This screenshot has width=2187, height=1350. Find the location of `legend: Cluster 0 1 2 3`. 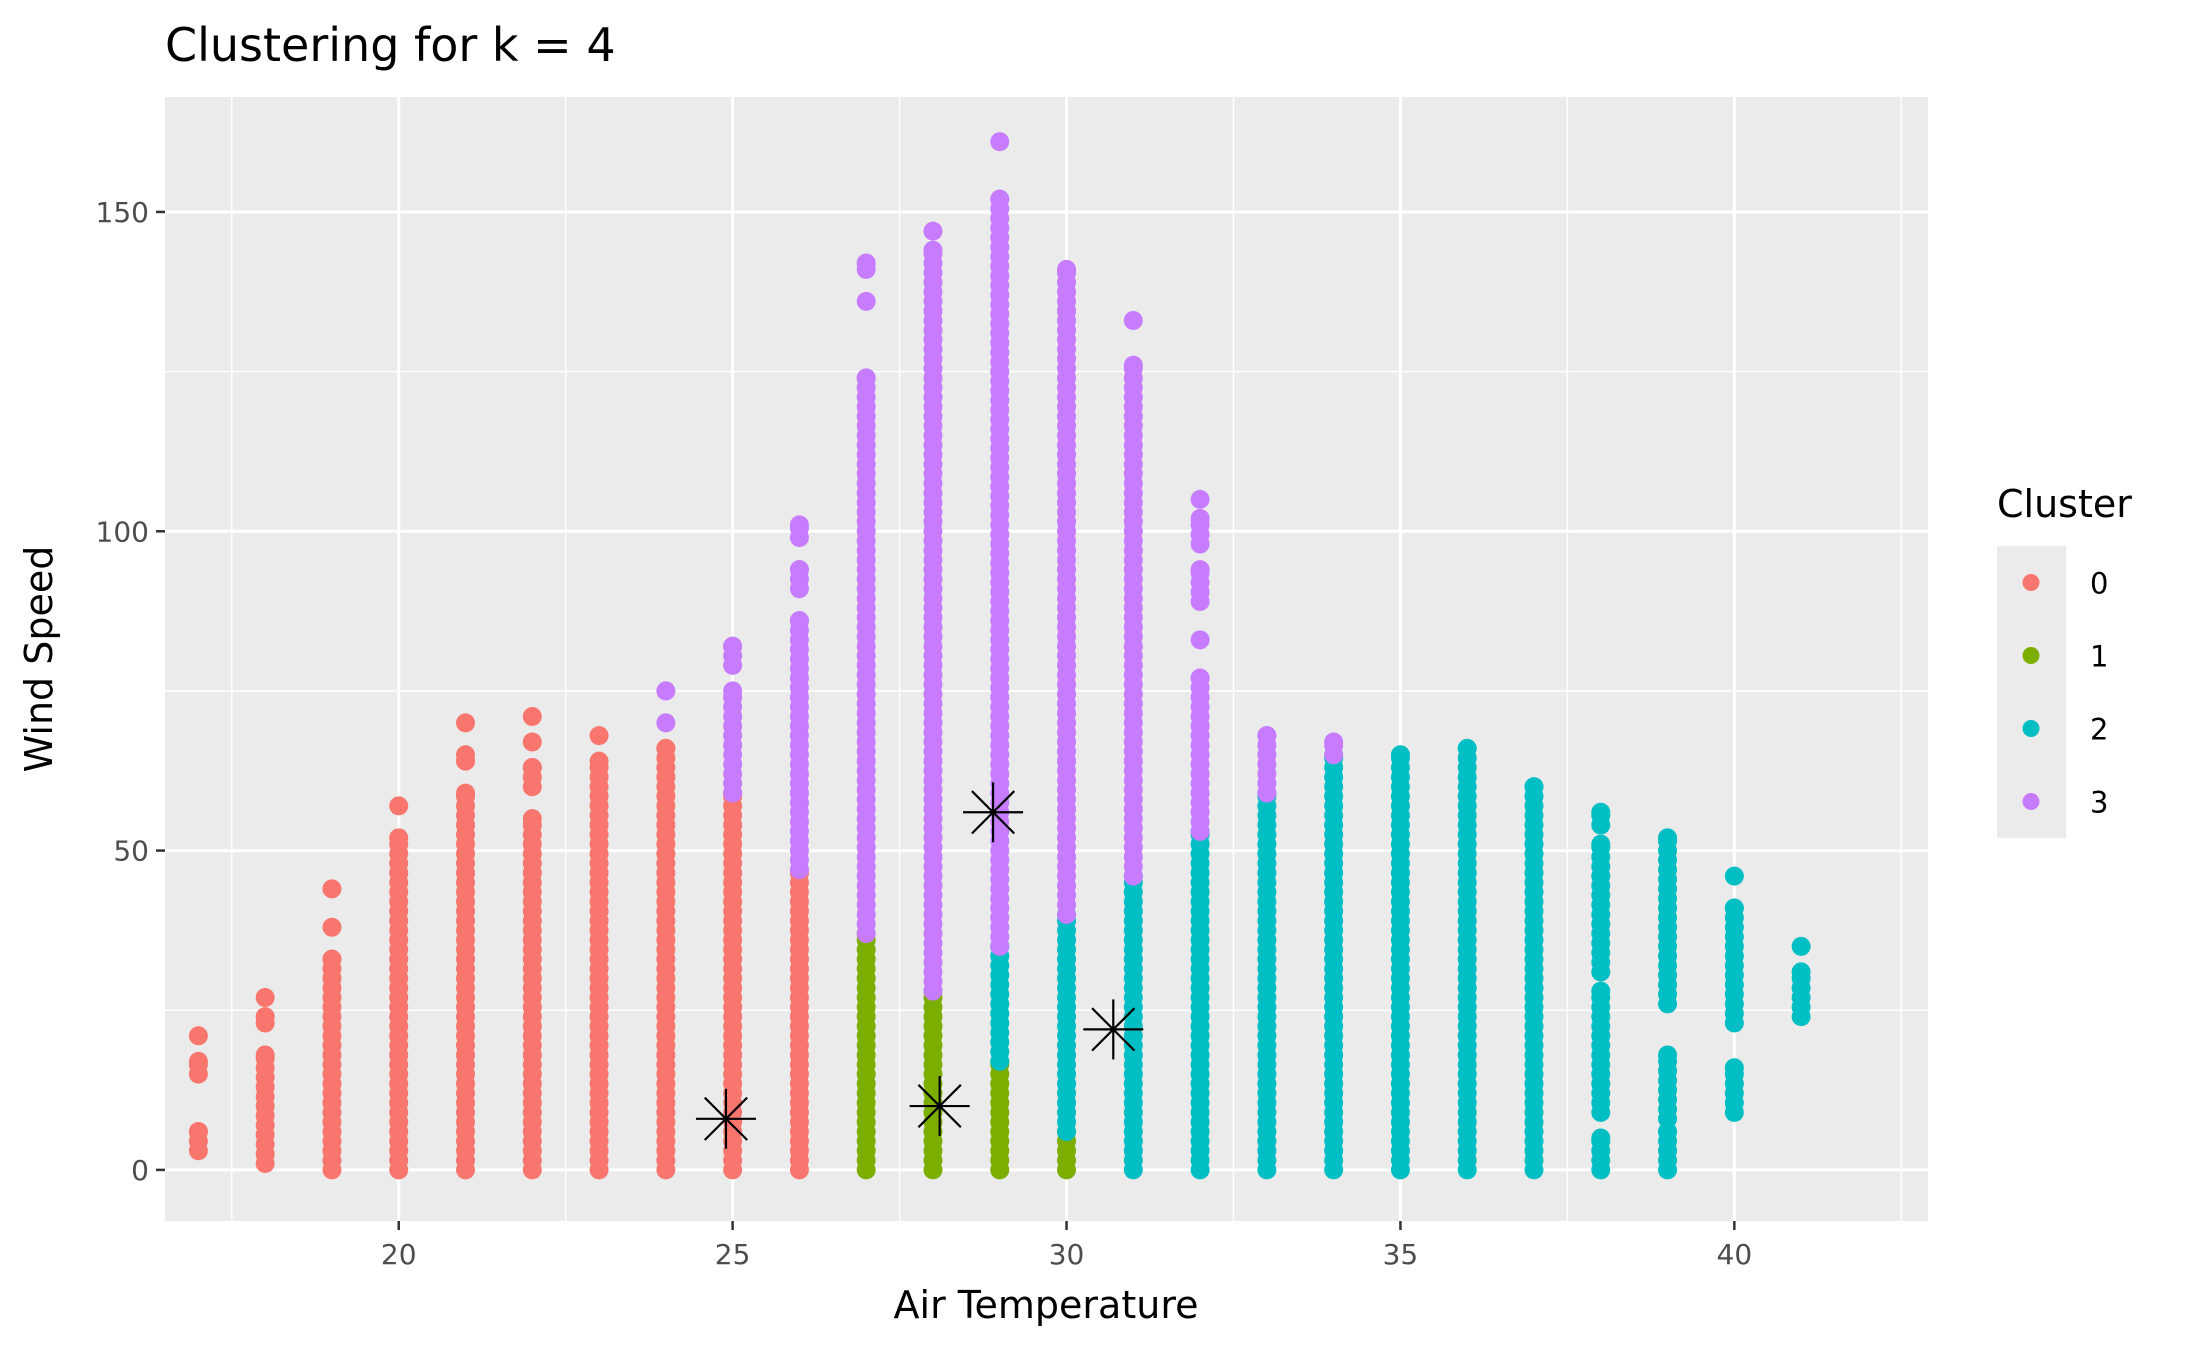

legend: Cluster 0 1 2 3 is located at coordinates (2064, 660).